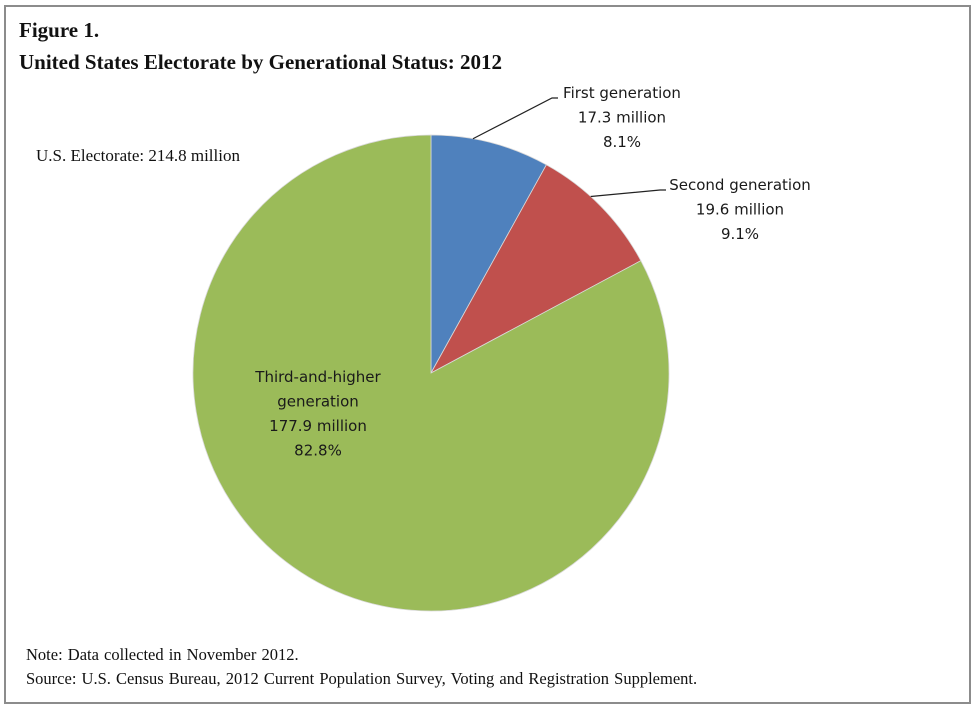  I want to click on slice-name-label: generation, so click(318, 402).